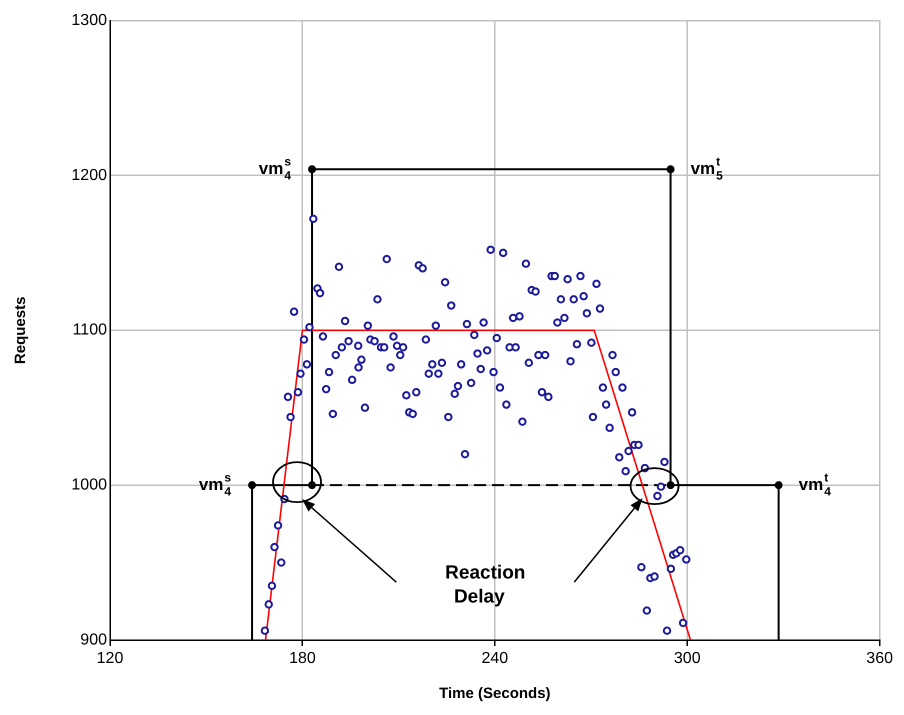 The height and width of the screenshot is (715, 904). Describe the element at coordinates (90, 330) in the screenshot. I see `y-tick-label: 1100` at that location.